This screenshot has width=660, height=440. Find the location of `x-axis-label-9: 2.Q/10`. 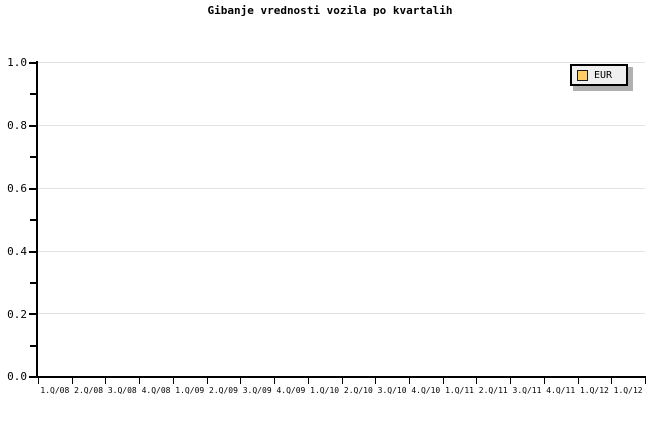

x-axis-label-9: 2.Q/10 is located at coordinates (358, 390).